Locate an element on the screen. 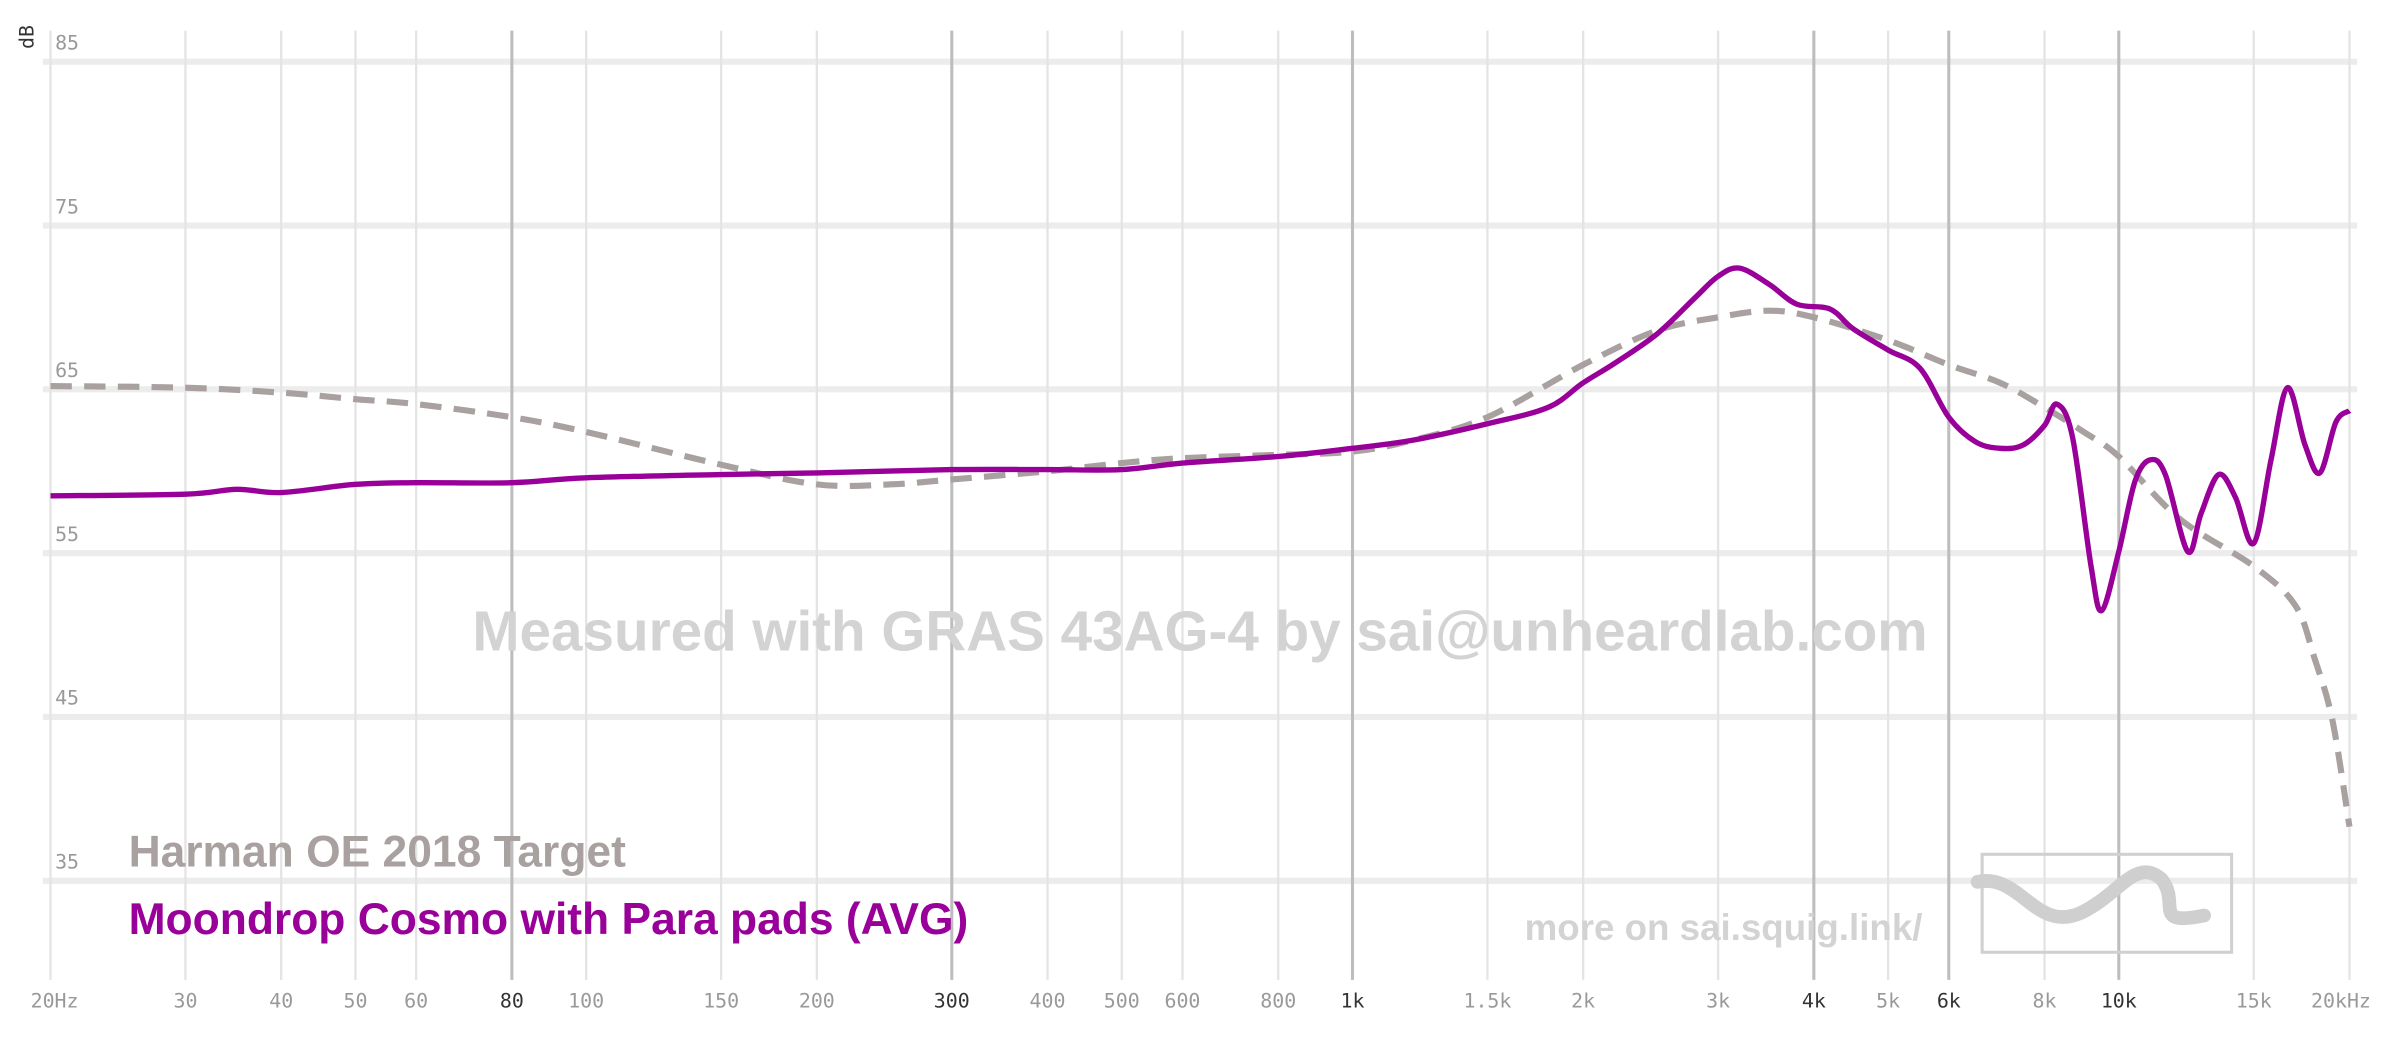 The width and height of the screenshot is (2400, 1038). x-tick-label: 60 is located at coordinates (416, 1000).